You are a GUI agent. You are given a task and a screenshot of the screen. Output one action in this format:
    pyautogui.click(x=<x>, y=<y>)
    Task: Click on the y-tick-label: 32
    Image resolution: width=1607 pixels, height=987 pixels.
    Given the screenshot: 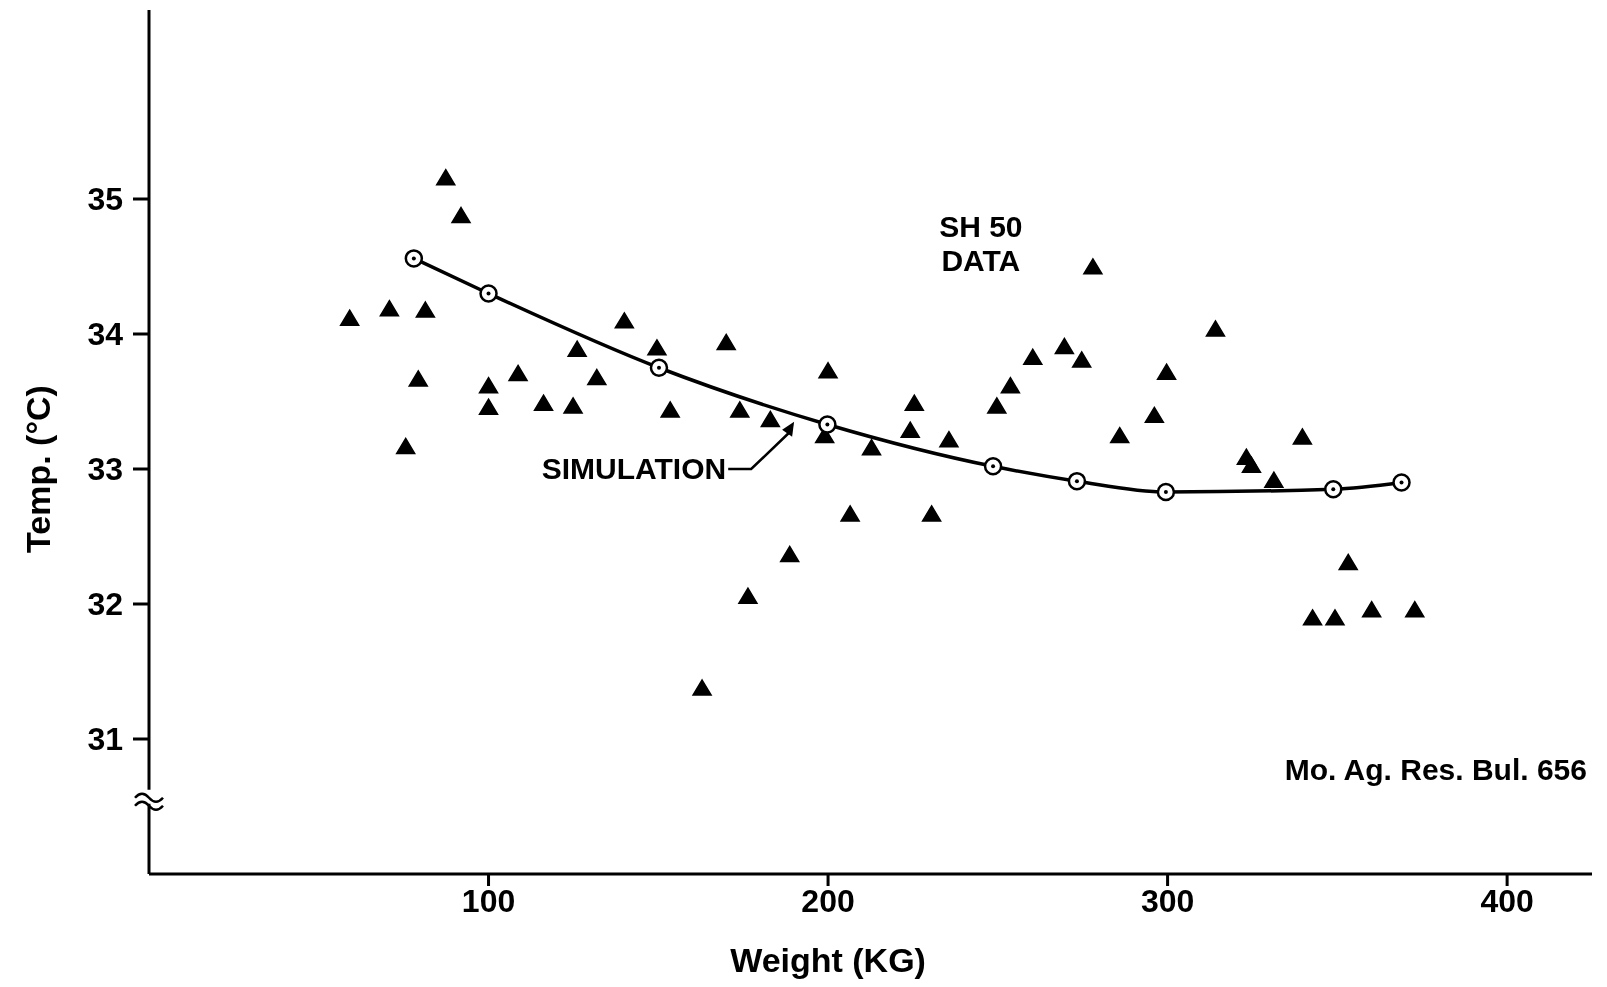 What is the action you would take?
    pyautogui.click(x=105, y=604)
    